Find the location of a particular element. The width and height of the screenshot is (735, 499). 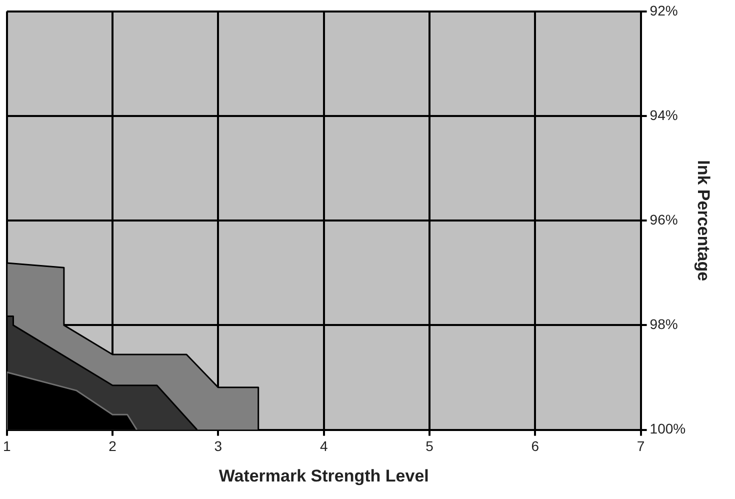

x-tick-label: 7 is located at coordinates (640, 446).